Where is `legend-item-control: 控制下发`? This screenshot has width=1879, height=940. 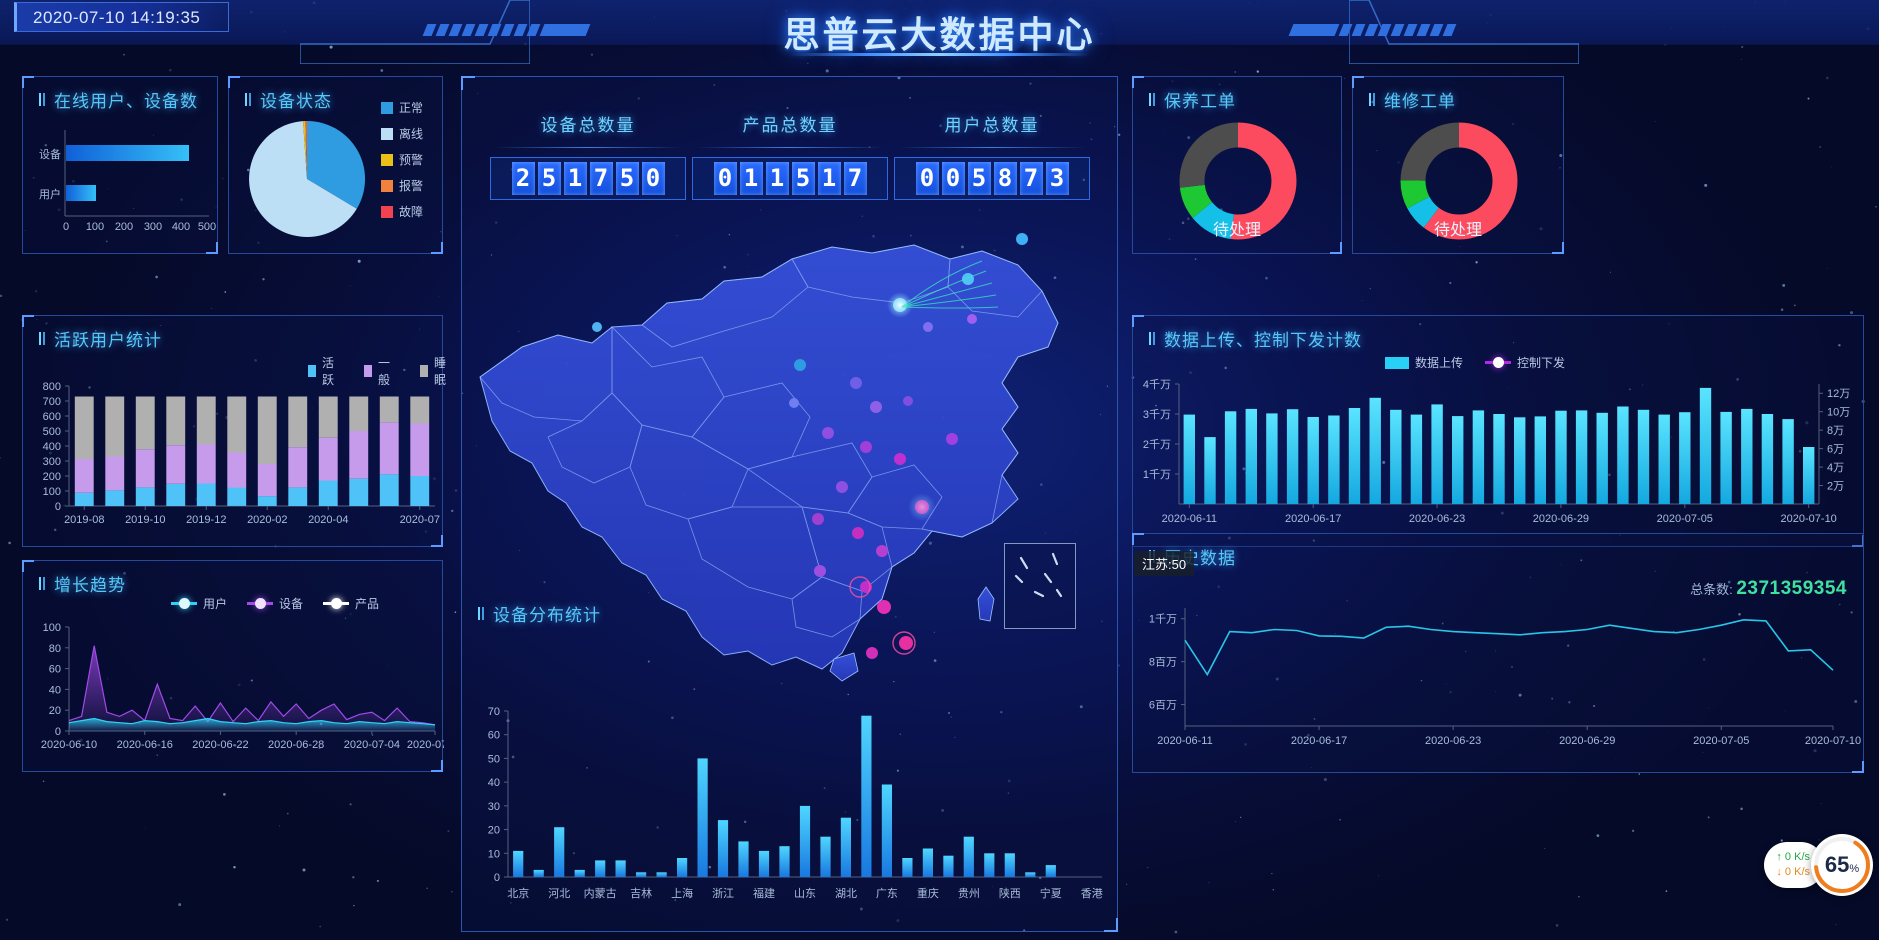
legend-item-control: 控制下发 is located at coordinates (1525, 362).